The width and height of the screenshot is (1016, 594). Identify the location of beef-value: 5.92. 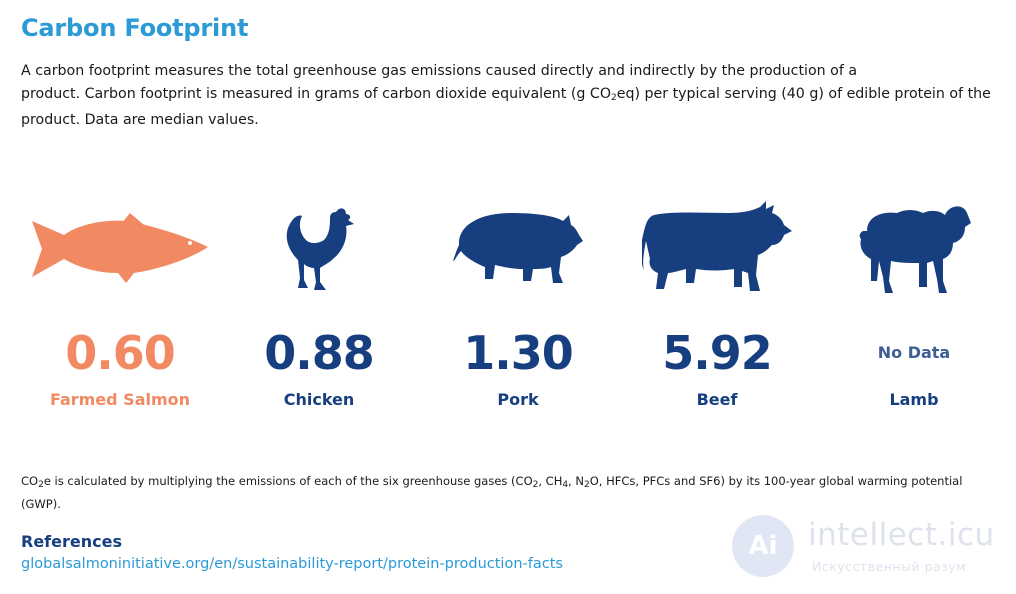
(717, 353).